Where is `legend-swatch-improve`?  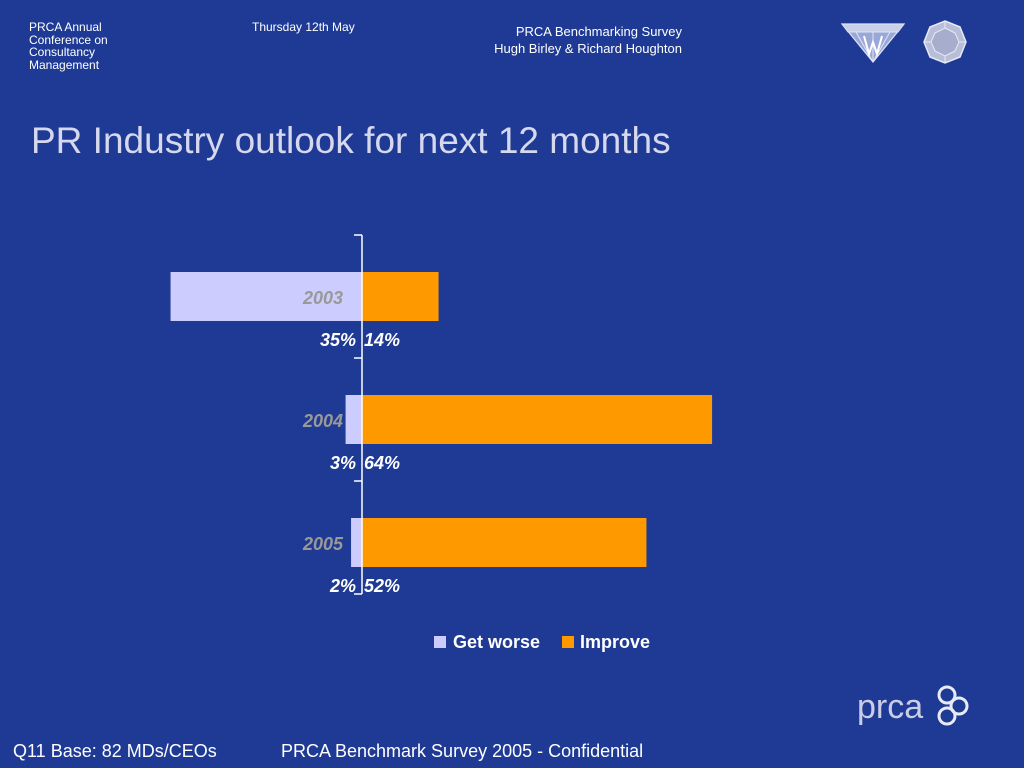 legend-swatch-improve is located at coordinates (568, 642).